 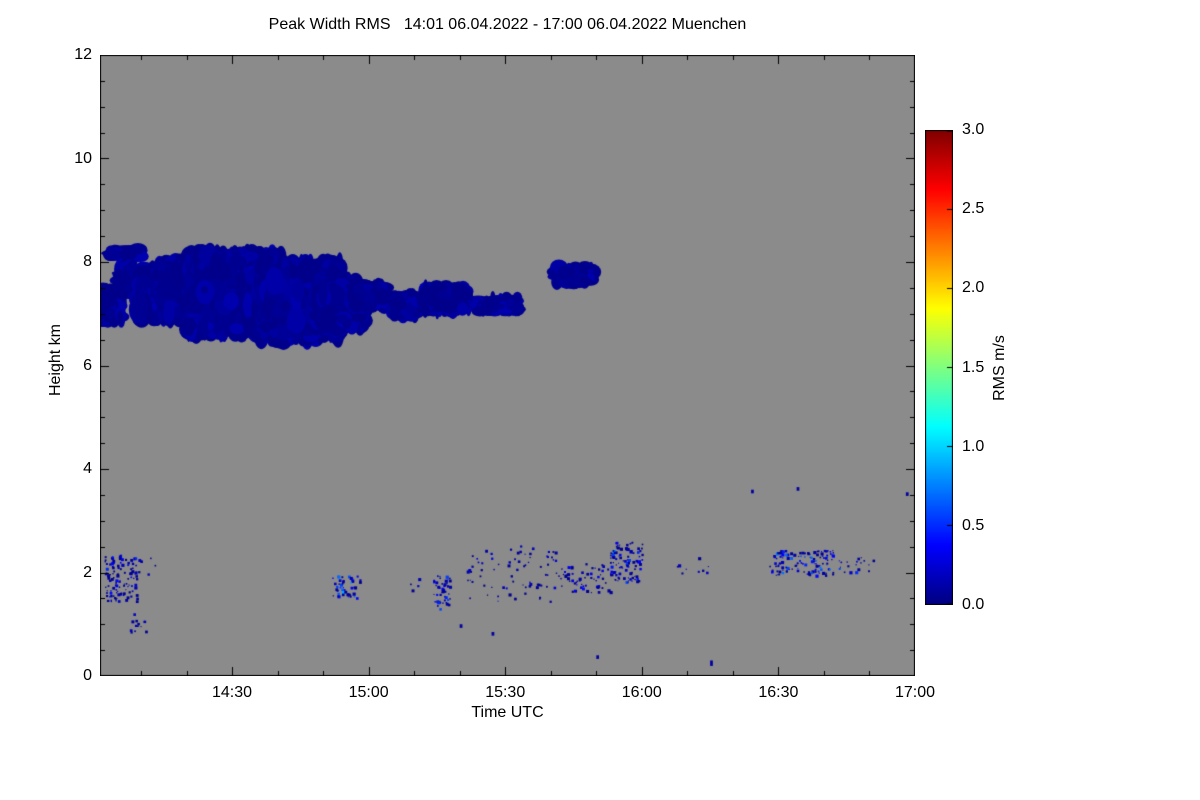 I want to click on colorbar-tick-label: 1.5, so click(x=973, y=367).